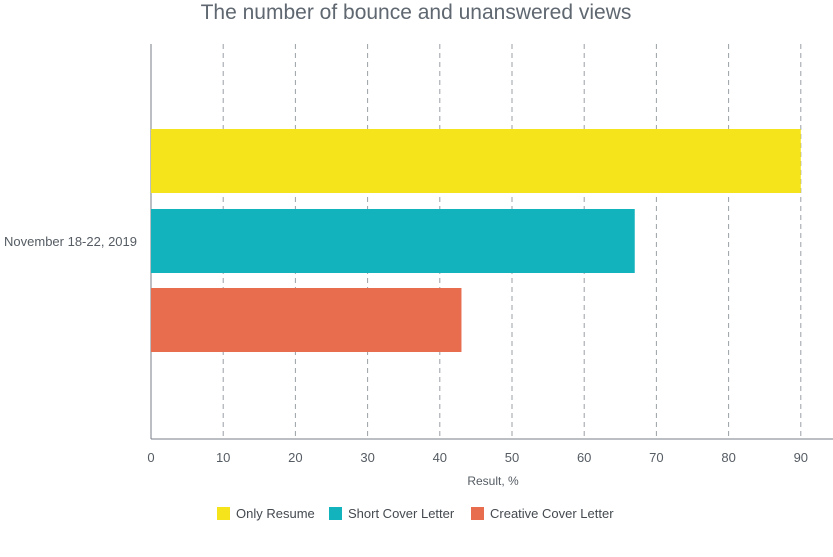 Image resolution: width=833 pixels, height=557 pixels. I want to click on x-tick-label: 30, so click(367, 457).